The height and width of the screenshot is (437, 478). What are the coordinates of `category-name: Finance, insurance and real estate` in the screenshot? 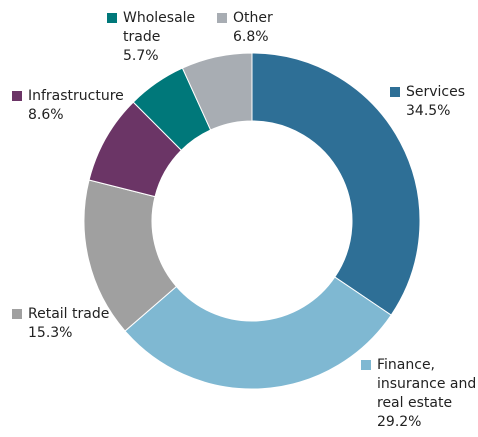 It's located at (427, 384).